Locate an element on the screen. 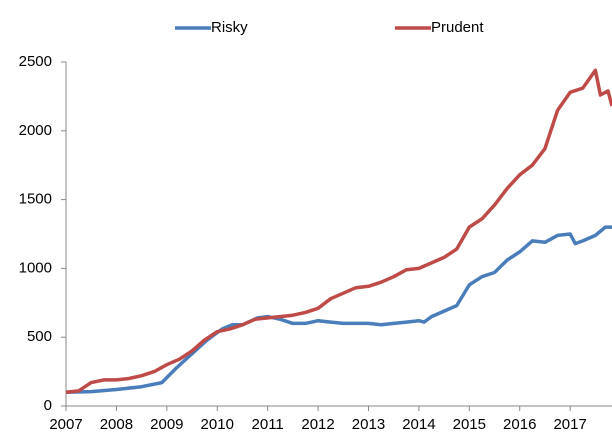 The image size is (612, 438). x-tick-label: 2007 is located at coordinates (65, 424).